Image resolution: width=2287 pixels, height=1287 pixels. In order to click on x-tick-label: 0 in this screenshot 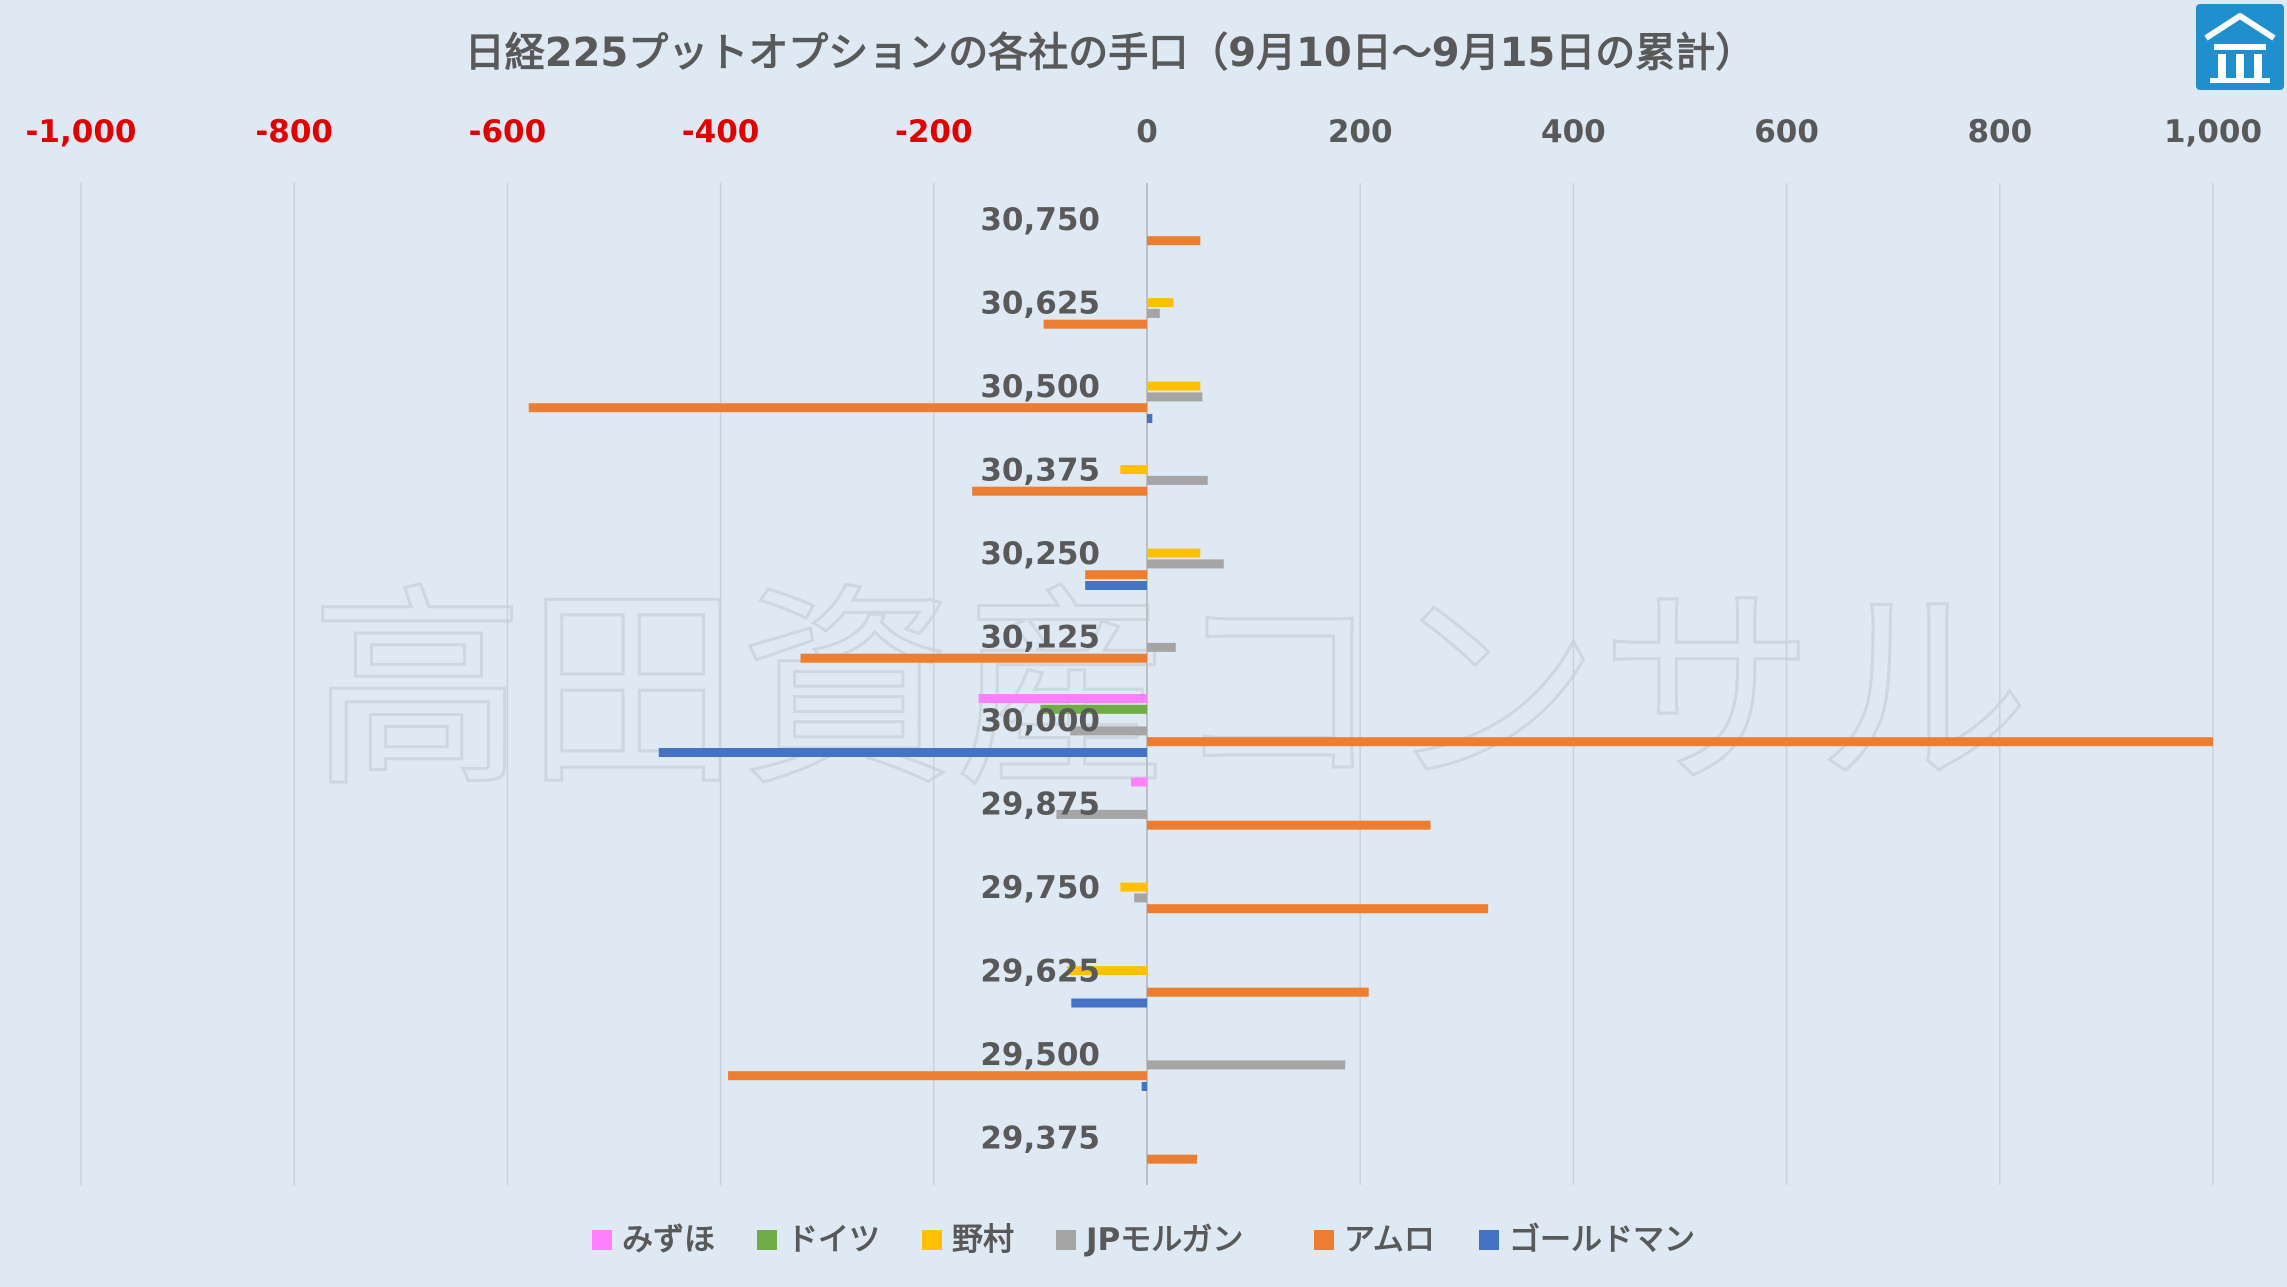, I will do `click(1147, 132)`.